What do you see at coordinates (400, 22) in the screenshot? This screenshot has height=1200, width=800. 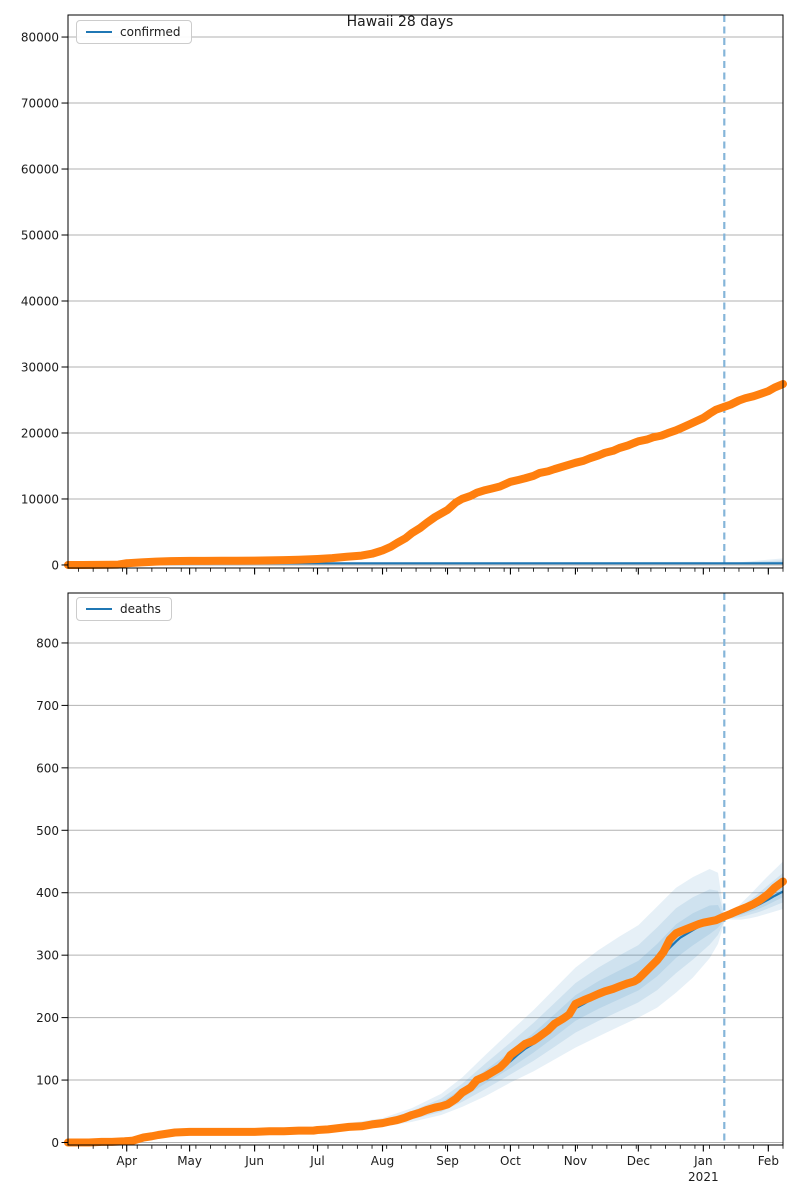 I see `chart-title: Hawaii 28 days` at bounding box center [400, 22].